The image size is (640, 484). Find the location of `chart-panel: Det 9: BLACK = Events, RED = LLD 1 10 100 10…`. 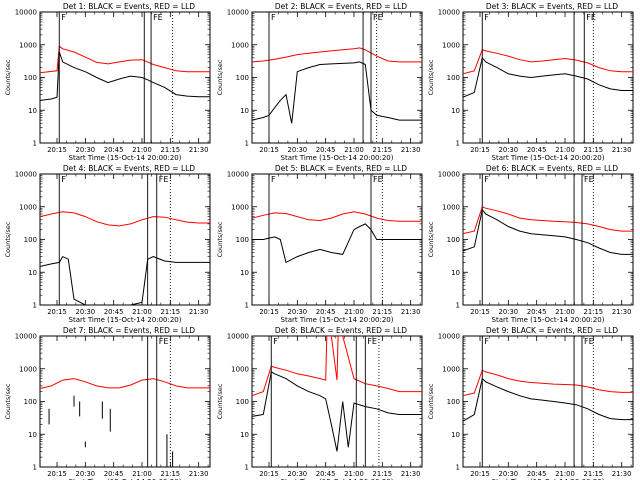

chart-panel: Det 9: BLACK = Events, RED = LLD 1 10 100 10… is located at coordinates (530, 405).